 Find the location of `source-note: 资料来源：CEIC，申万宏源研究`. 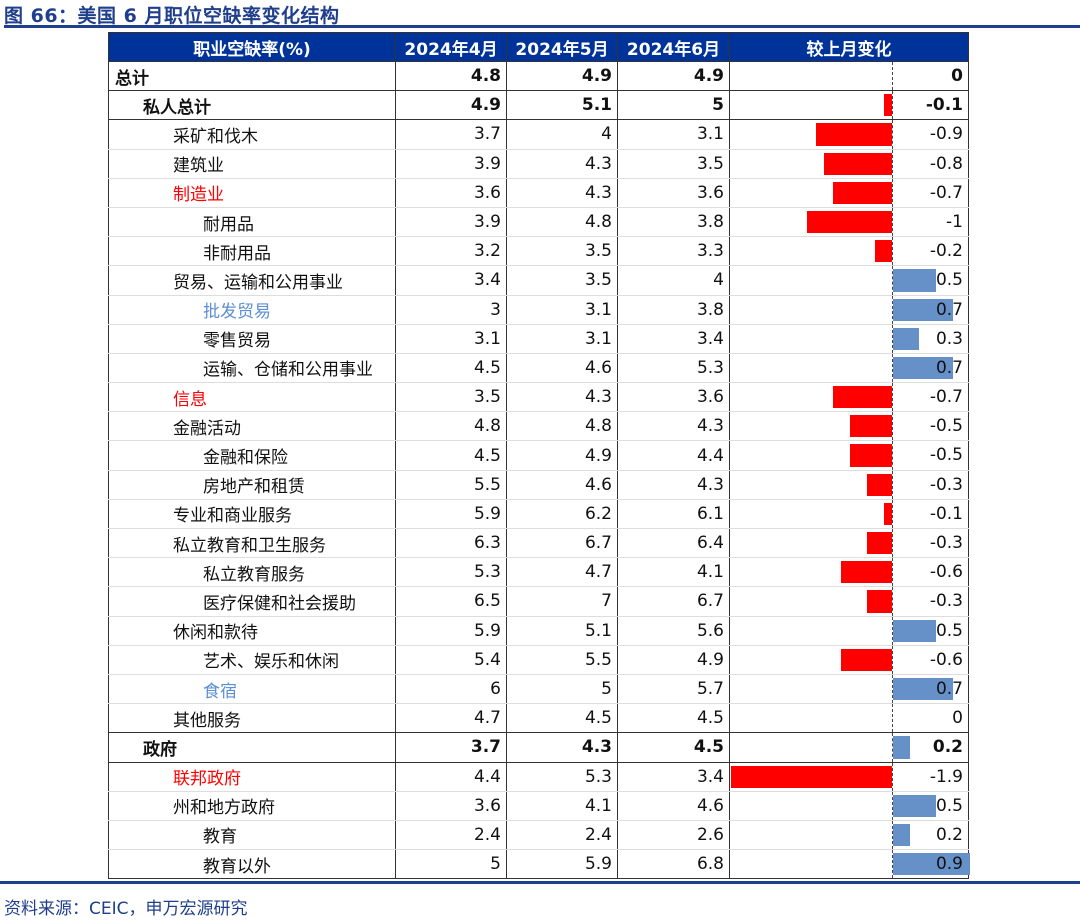

source-note: 资料来源：CEIC，申万宏源研究 is located at coordinates (126, 909).